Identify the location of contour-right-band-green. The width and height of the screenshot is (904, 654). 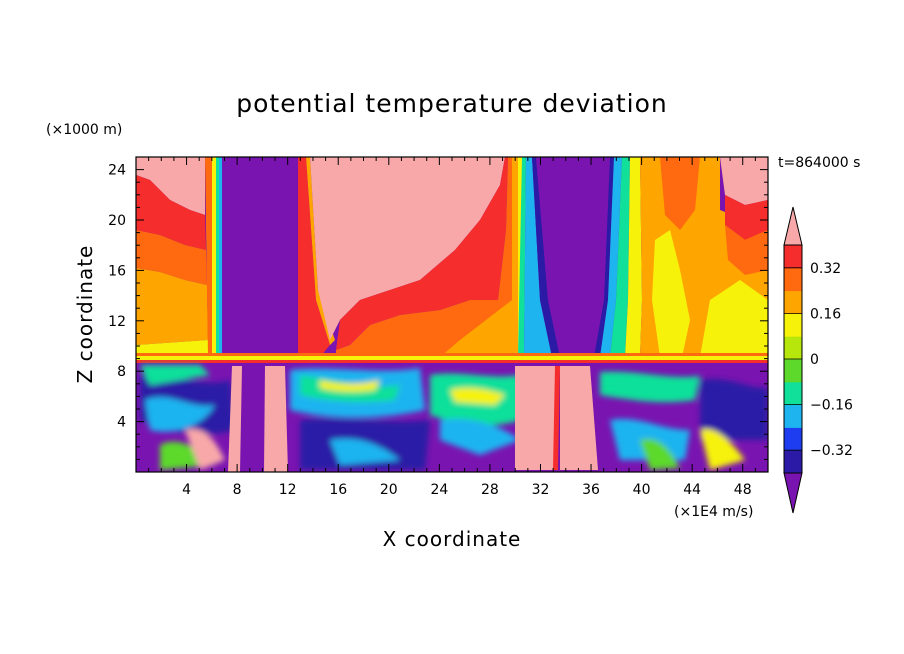
(522, 257).